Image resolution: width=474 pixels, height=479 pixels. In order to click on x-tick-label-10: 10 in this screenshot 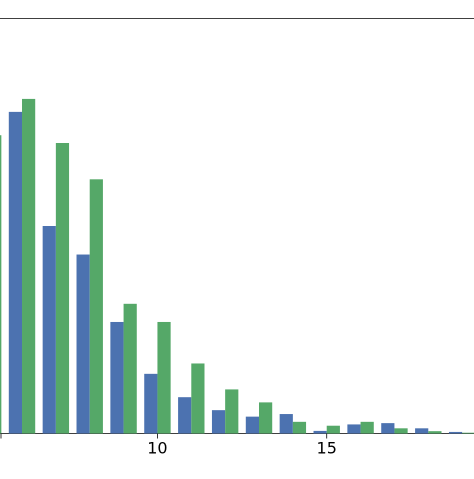, I will do `click(157, 448)`.